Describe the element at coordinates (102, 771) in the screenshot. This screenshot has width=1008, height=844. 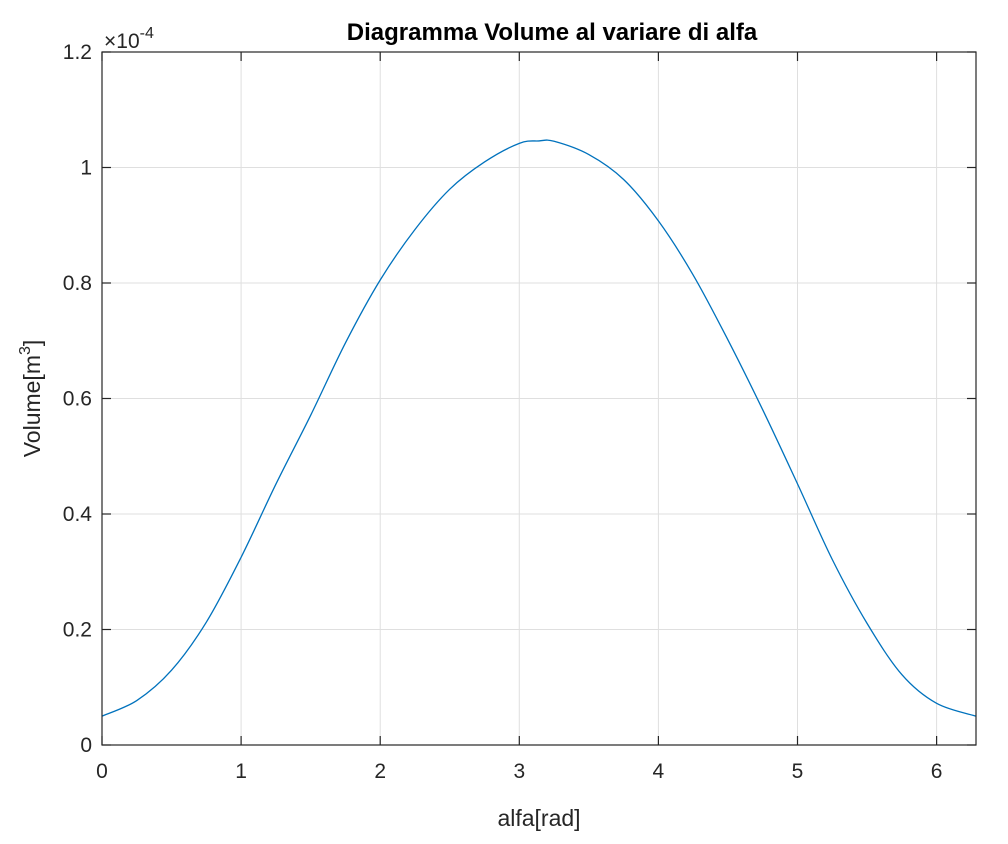
I see `x-tick-label: 0` at that location.